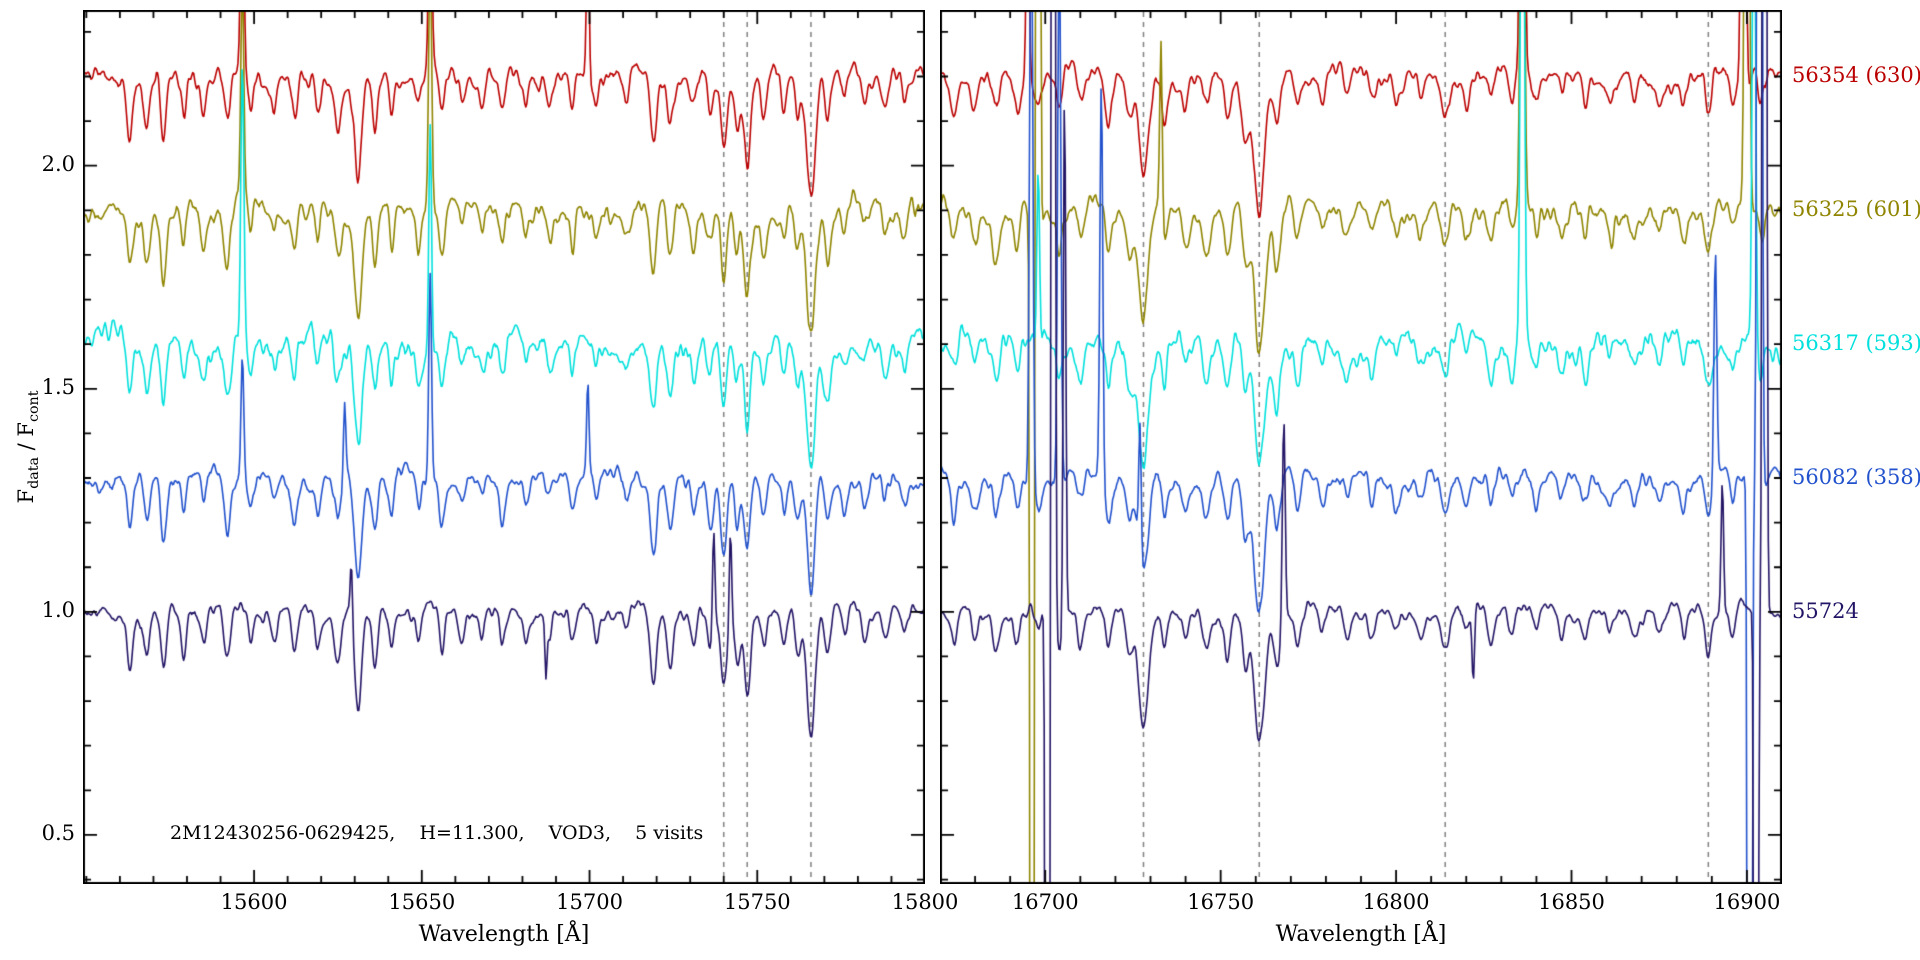 Image resolution: width=1920 pixels, height=960 pixels. I want to click on y-tick-label: 0.5, so click(58, 832).